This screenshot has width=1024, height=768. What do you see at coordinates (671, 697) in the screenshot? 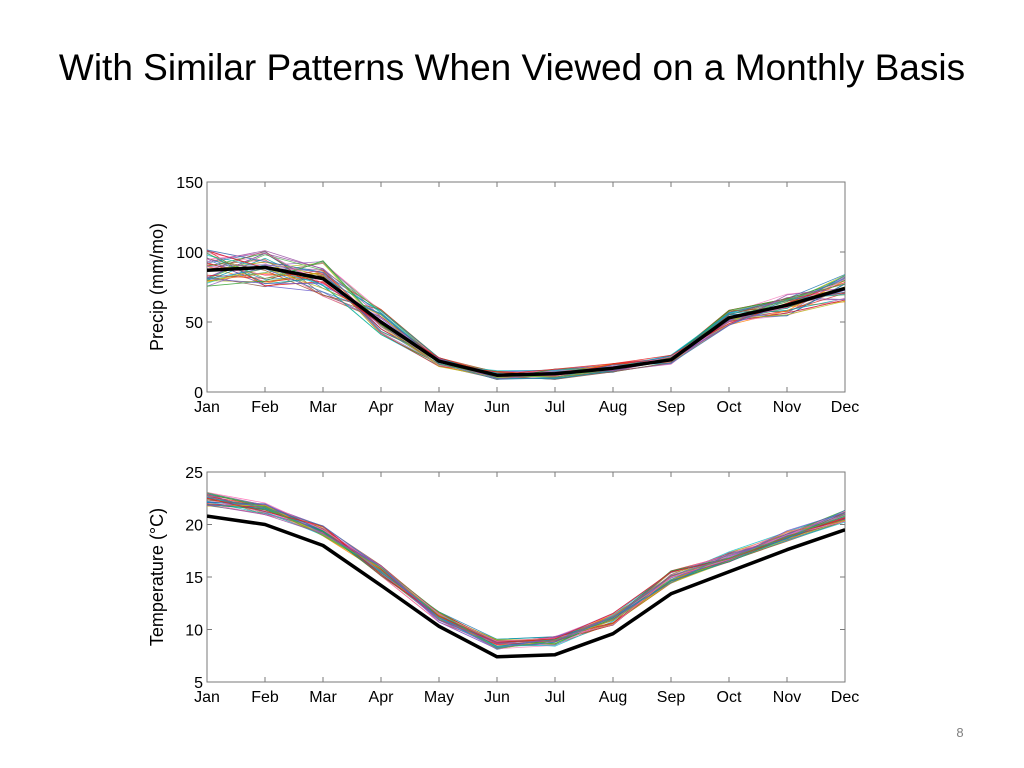
I see `temp-x-tick-label: Sep` at bounding box center [671, 697].